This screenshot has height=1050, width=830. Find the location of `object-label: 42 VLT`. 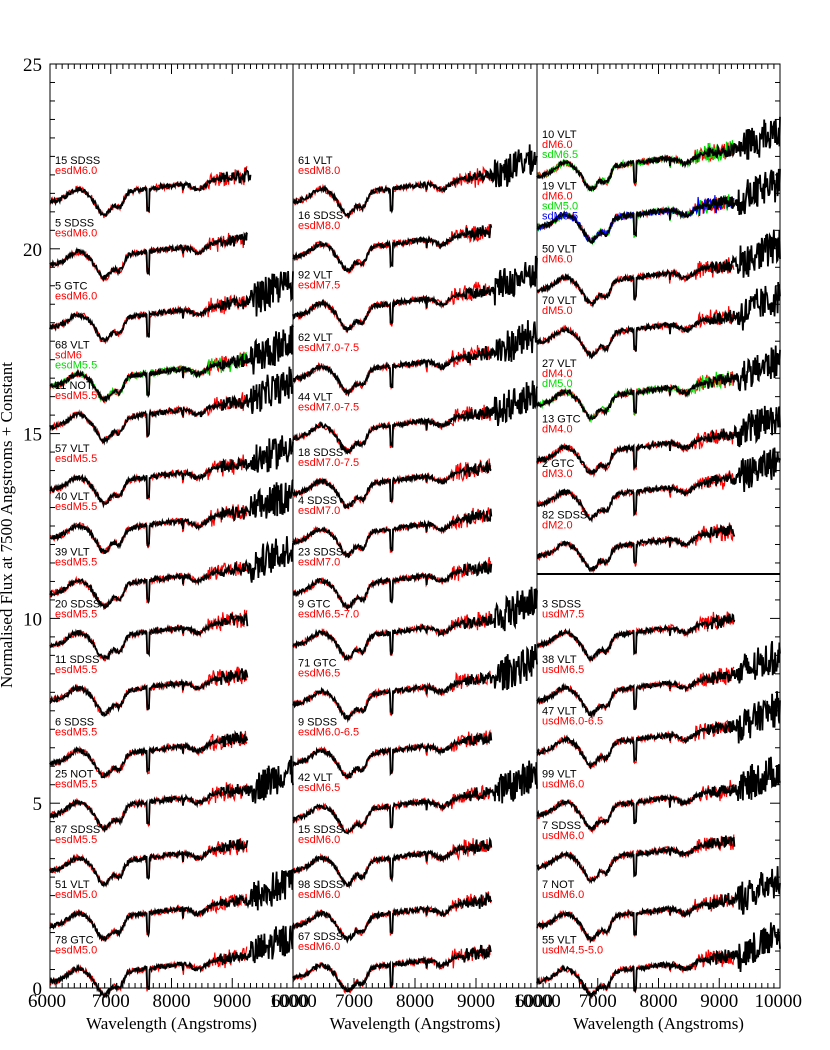

object-label: 42 VLT is located at coordinates (315, 778).